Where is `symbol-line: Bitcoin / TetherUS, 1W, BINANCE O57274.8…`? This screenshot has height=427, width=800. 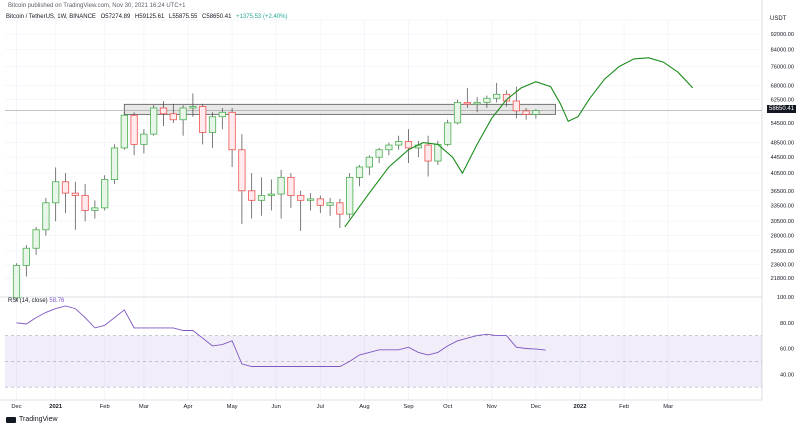 symbol-line: Bitcoin / TetherUS, 1W, BINANCE O57274.8… is located at coordinates (148, 17).